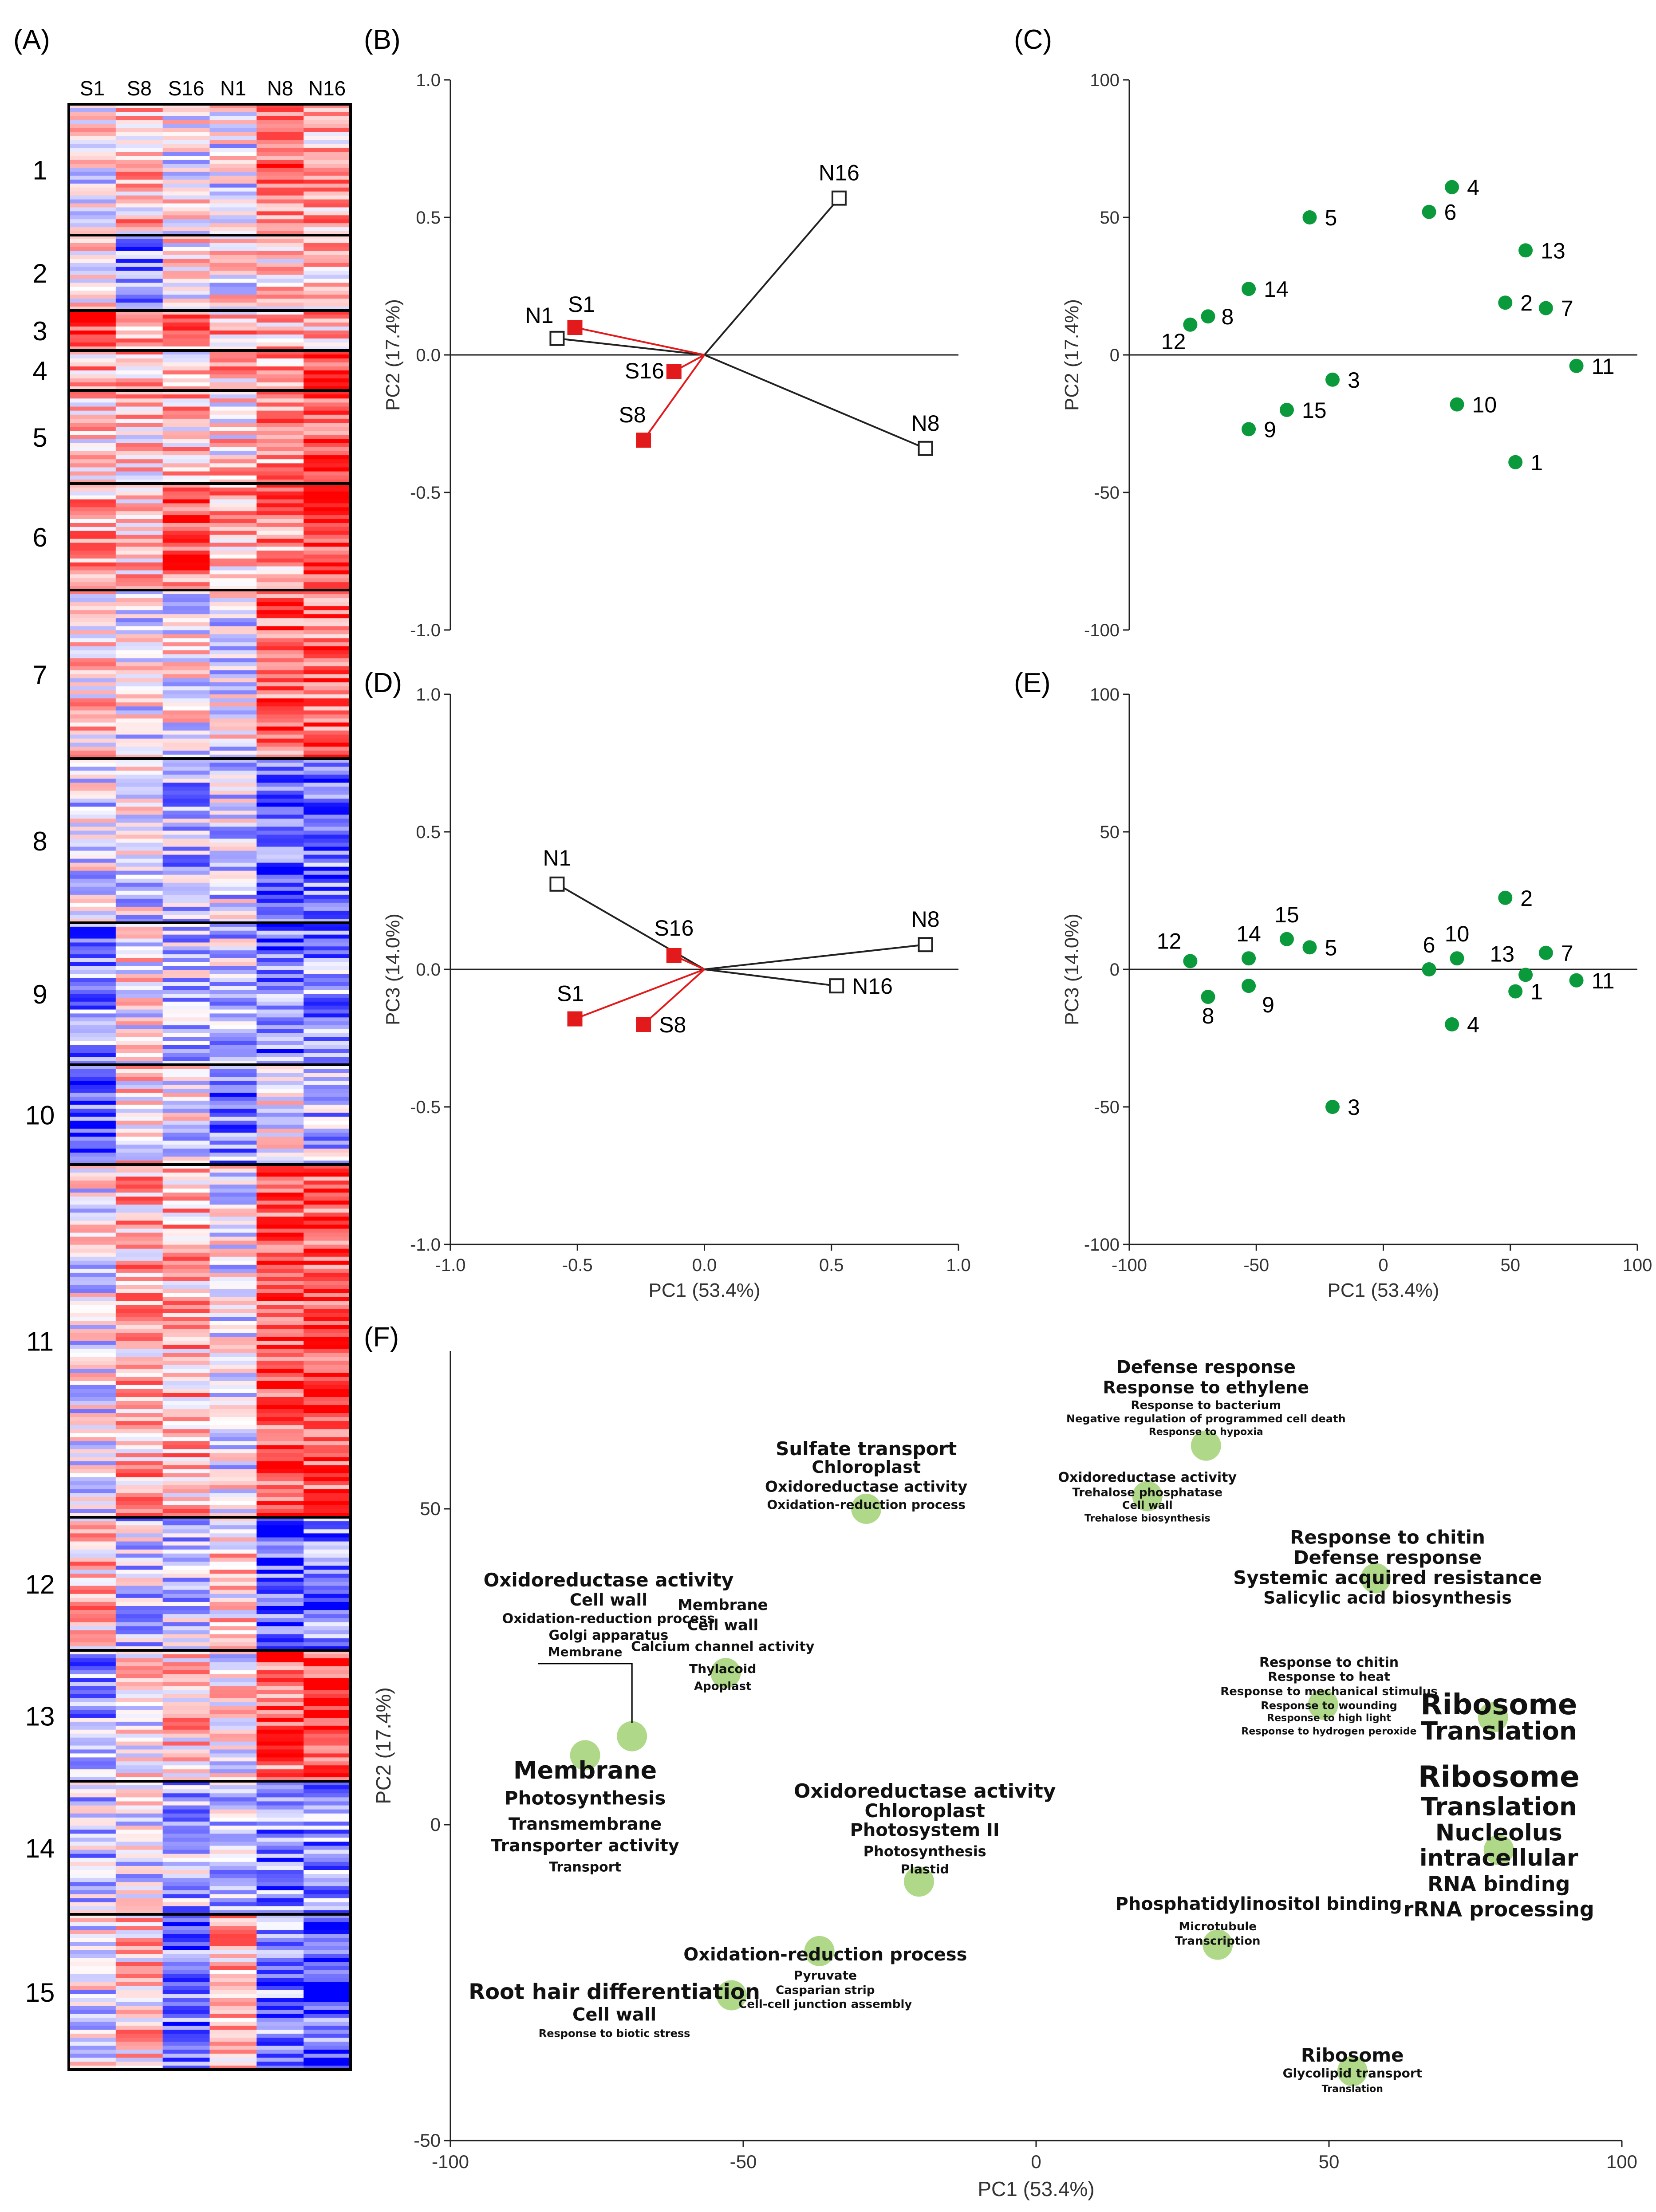  What do you see at coordinates (570, 993) in the screenshot?
I see `loading-point-label: S1` at bounding box center [570, 993].